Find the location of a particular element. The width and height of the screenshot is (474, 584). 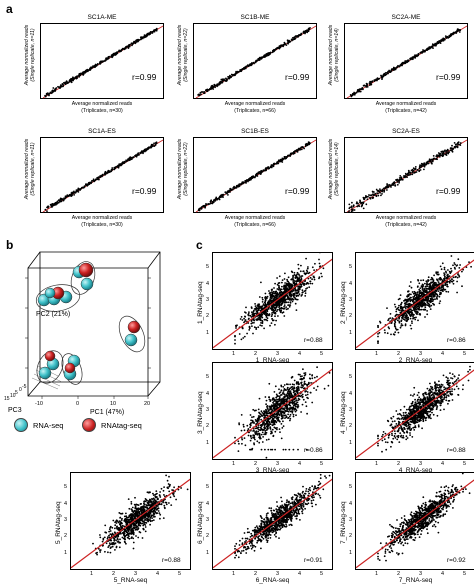

y-axis-label-line2: (Single replicate, n=22) is located at coordinates (186, 55).